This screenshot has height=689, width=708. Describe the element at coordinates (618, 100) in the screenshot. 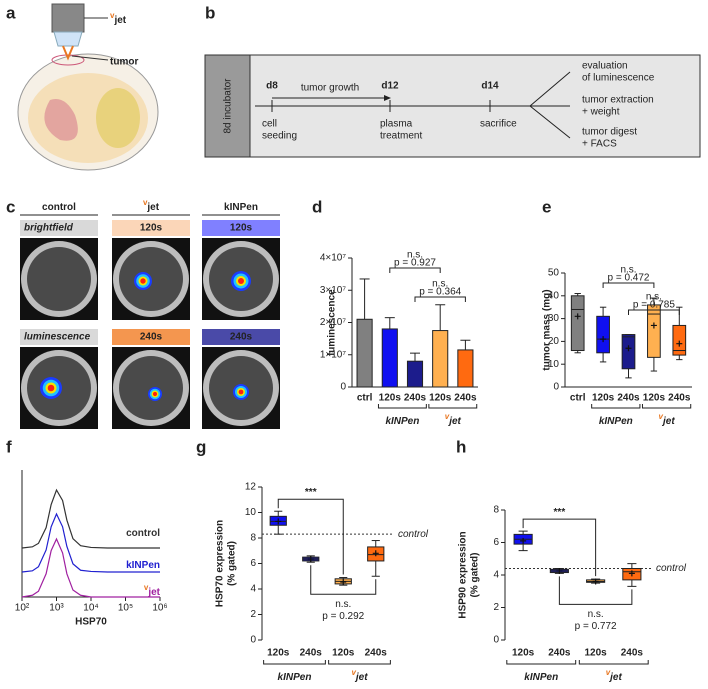

I see `outcome-label: tumor extraction` at that location.